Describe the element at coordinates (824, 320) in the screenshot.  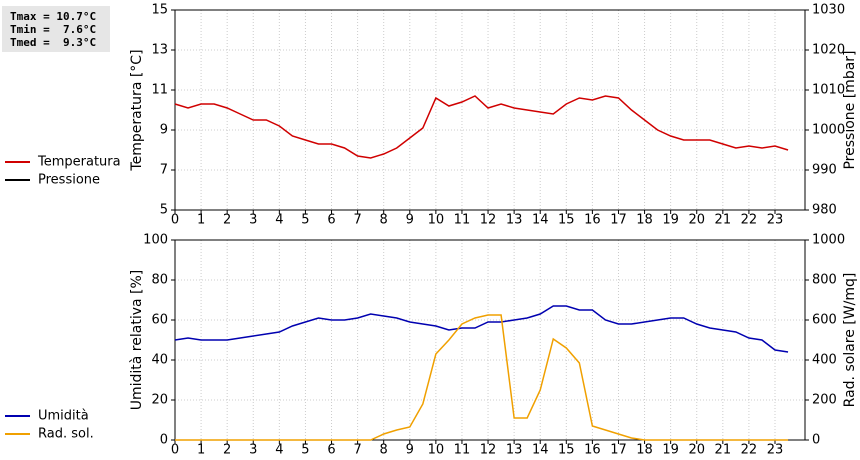
I see `y2-tick-label: 600` at that location.